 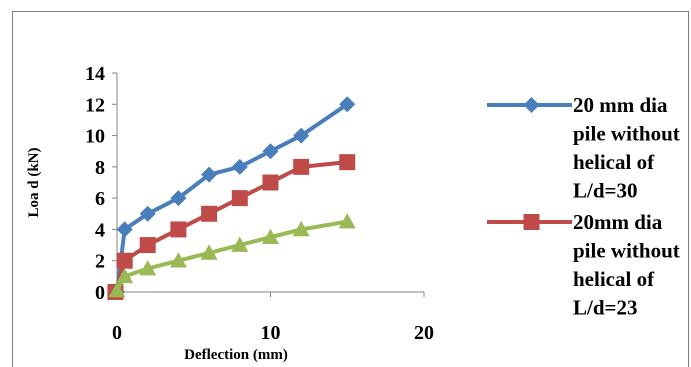 What do you see at coordinates (95, 137) in the screenshot?
I see `y-tick-label: 10` at bounding box center [95, 137].